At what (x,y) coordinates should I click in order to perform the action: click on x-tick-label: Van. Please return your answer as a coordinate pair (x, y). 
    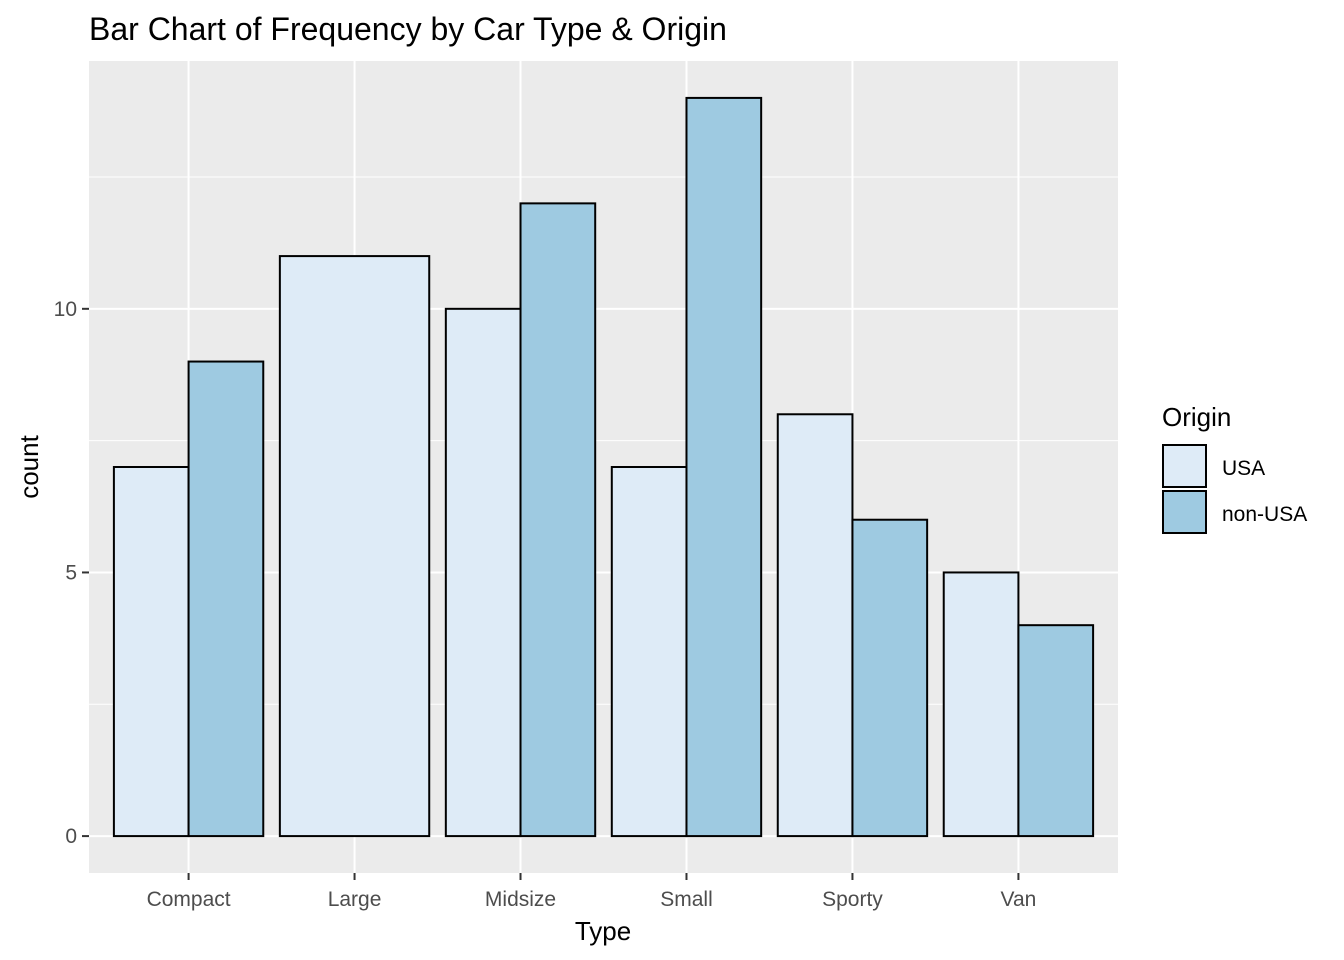
    Looking at the image, I should click on (1019, 899).